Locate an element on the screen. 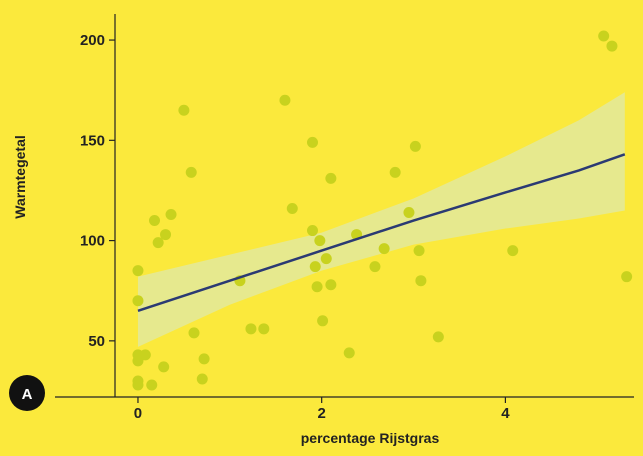  x-axis-title: percentage Rijstgras is located at coordinates (370, 438).